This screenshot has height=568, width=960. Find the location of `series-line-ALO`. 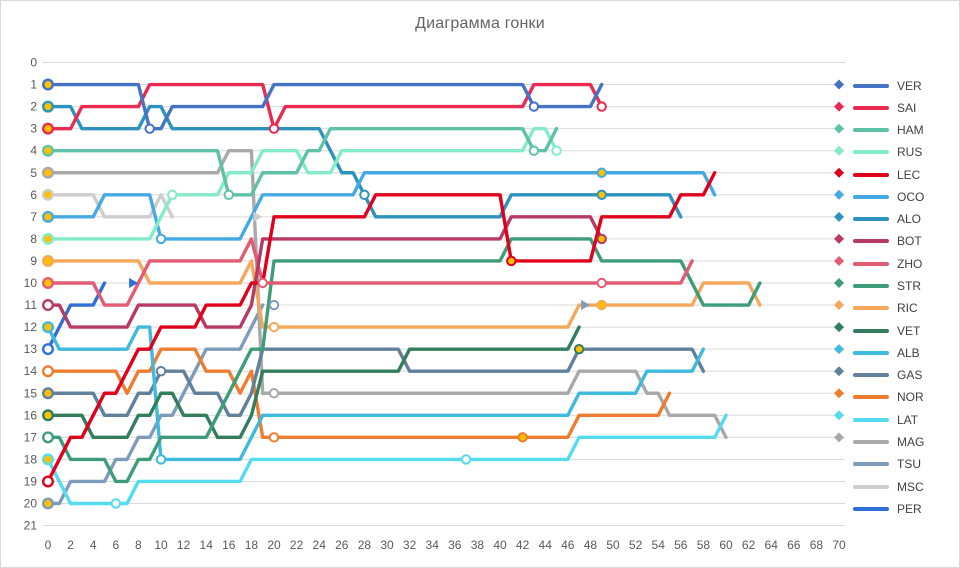

series-line-ALO is located at coordinates (364, 161).